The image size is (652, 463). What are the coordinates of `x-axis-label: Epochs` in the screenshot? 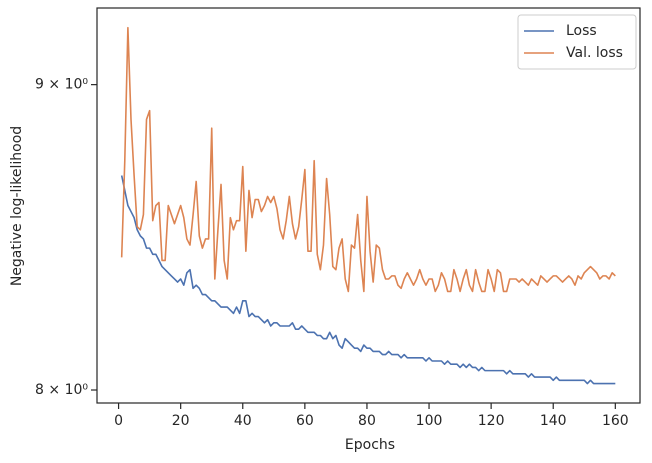 It's located at (370, 445).